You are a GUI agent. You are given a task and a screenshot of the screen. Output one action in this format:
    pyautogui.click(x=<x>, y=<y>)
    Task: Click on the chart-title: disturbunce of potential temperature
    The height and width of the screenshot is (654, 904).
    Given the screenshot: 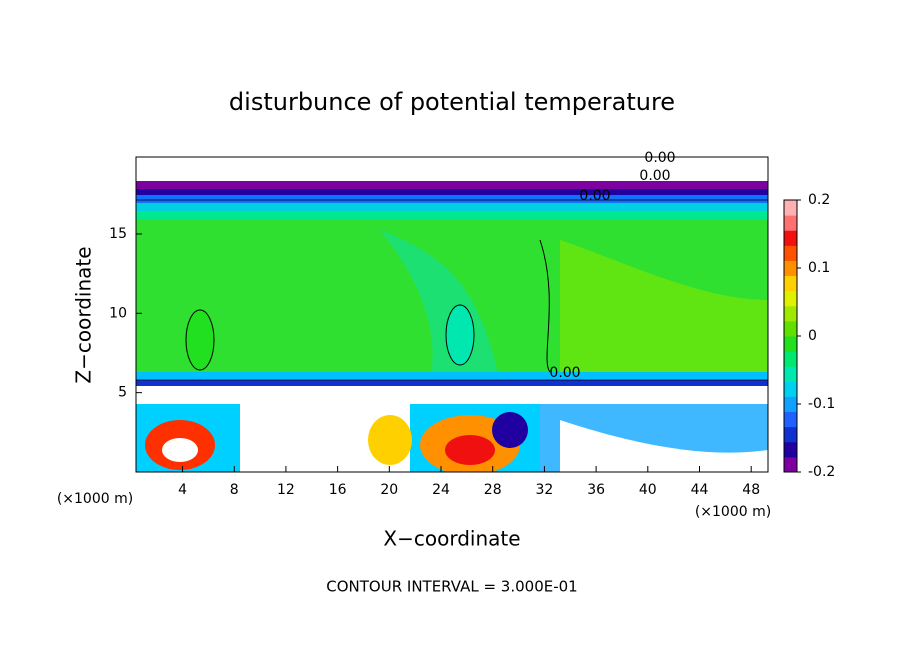 What is the action you would take?
    pyautogui.click(x=452, y=102)
    